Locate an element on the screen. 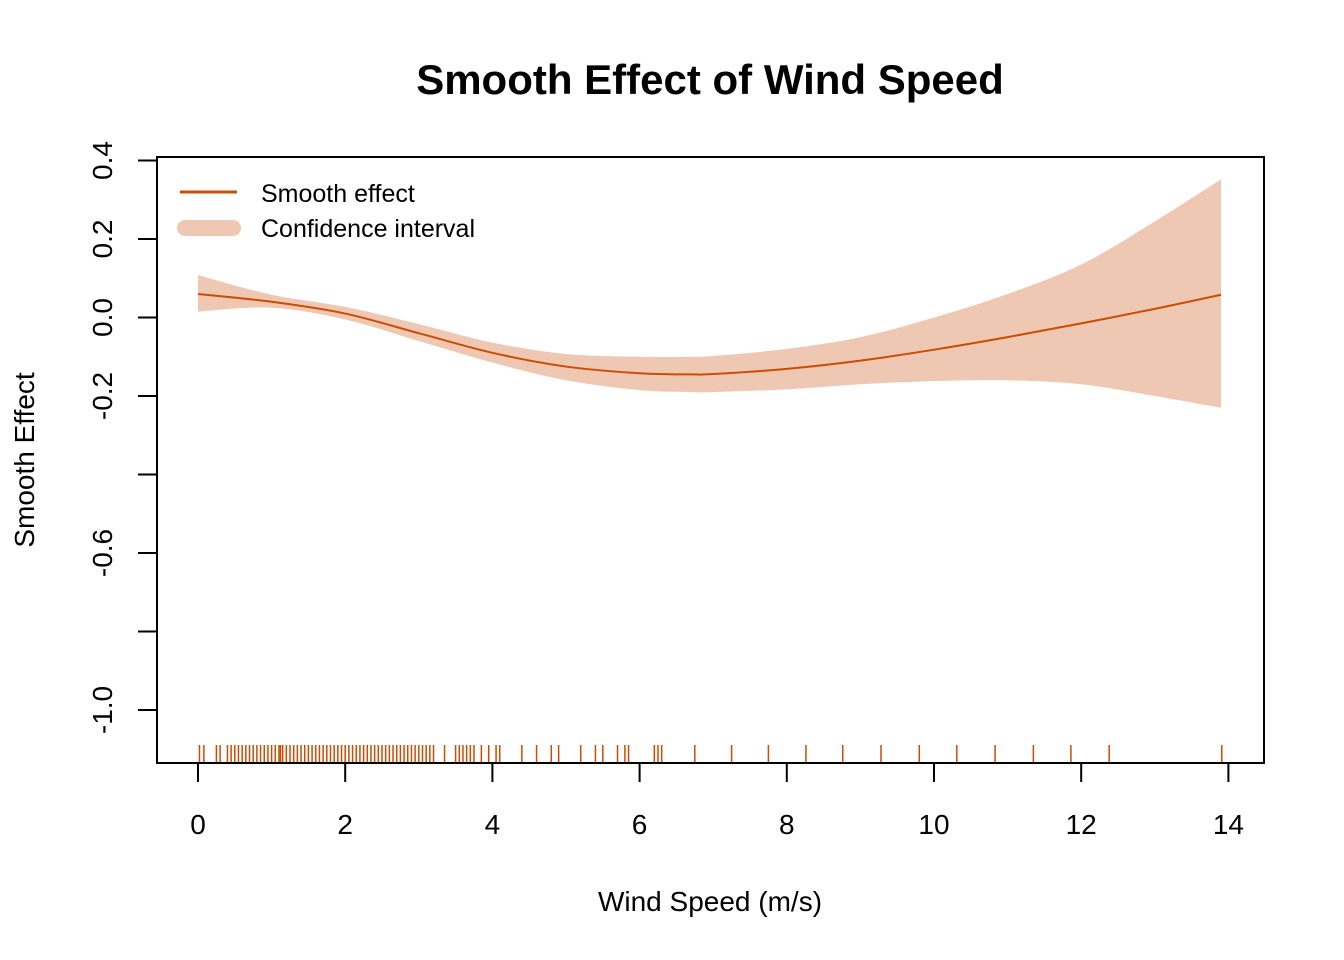  legend: Smooth effect Confidence interval is located at coordinates (326, 211).